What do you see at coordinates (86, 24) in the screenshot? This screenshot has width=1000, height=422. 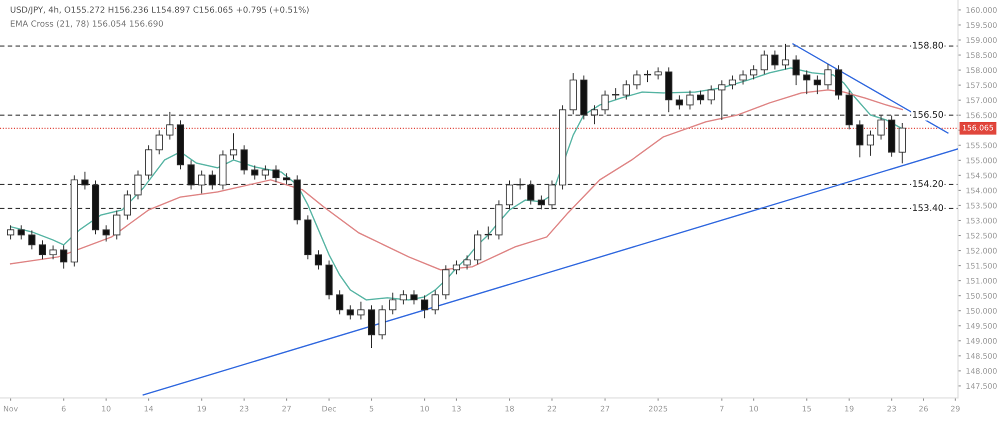 I see `annotation: EMA Cross (21, 78) 156.054 156.690` at bounding box center [86, 24].